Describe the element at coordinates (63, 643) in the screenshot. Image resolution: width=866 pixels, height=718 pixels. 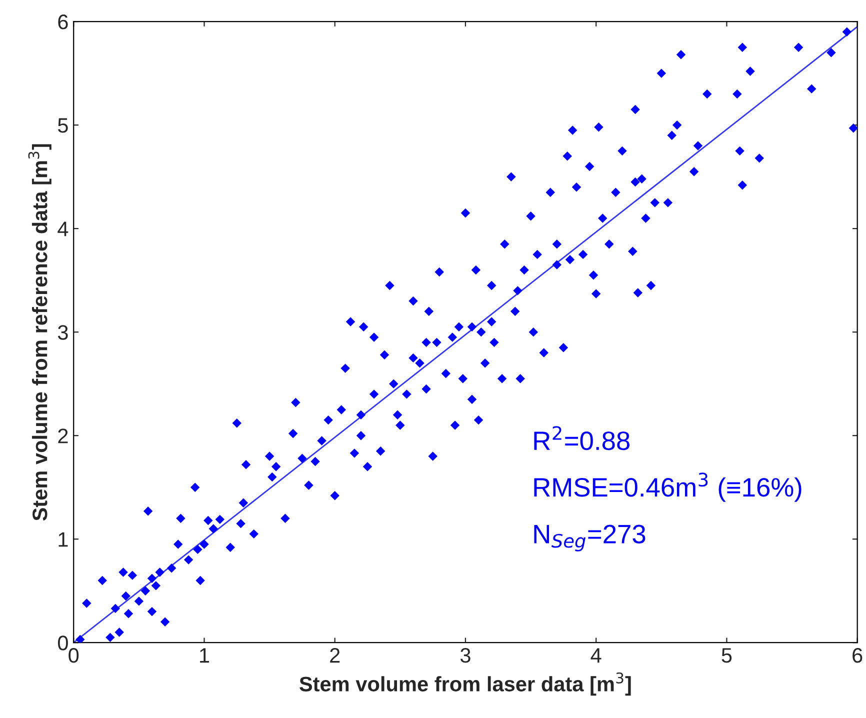
I see `y-tick-label: 0` at that location.